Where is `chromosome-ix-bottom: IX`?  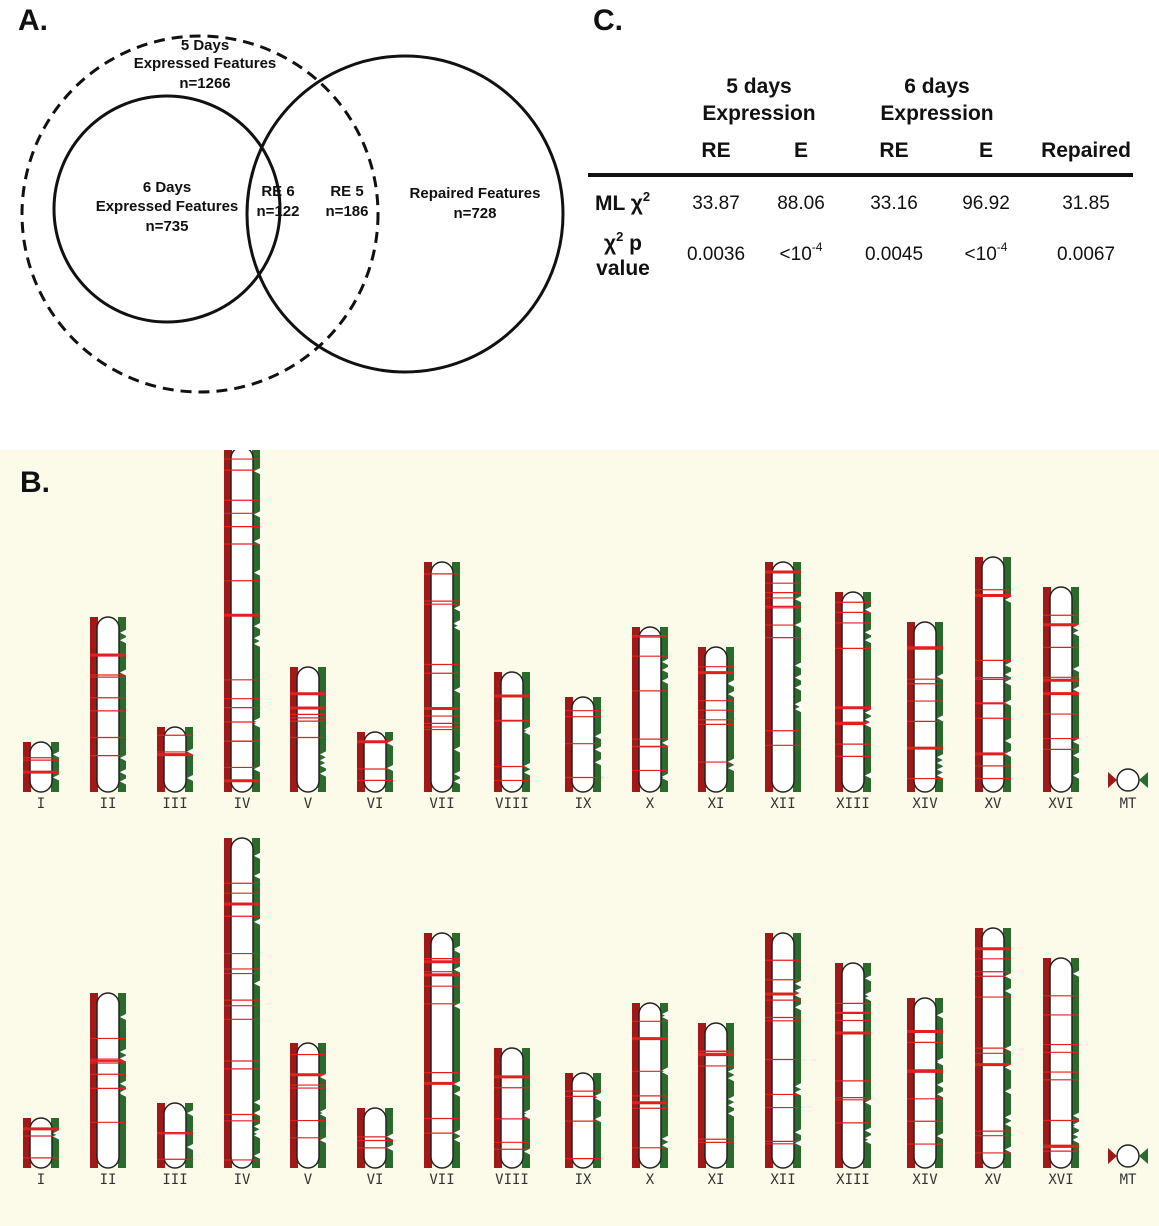
chromosome-ix-bottom: IX is located at coordinates (583, 1130).